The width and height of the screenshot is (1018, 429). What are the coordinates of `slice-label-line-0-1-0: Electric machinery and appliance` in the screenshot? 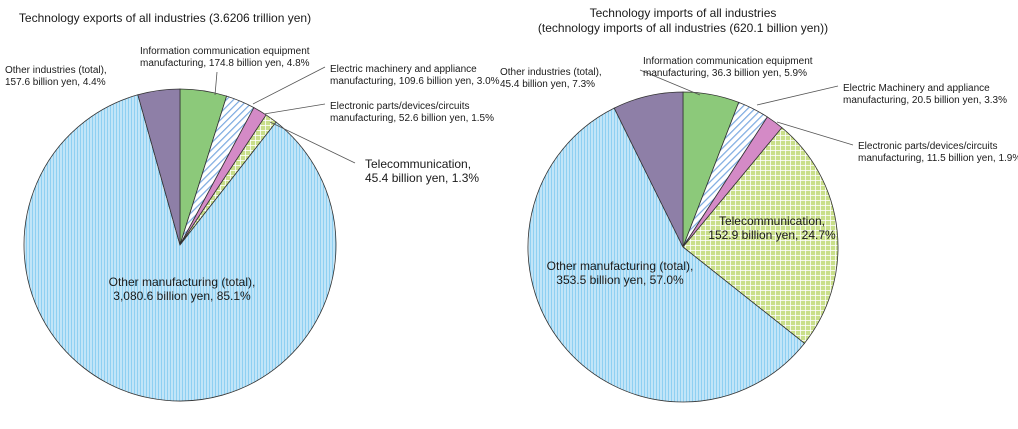 It's located at (403, 69).